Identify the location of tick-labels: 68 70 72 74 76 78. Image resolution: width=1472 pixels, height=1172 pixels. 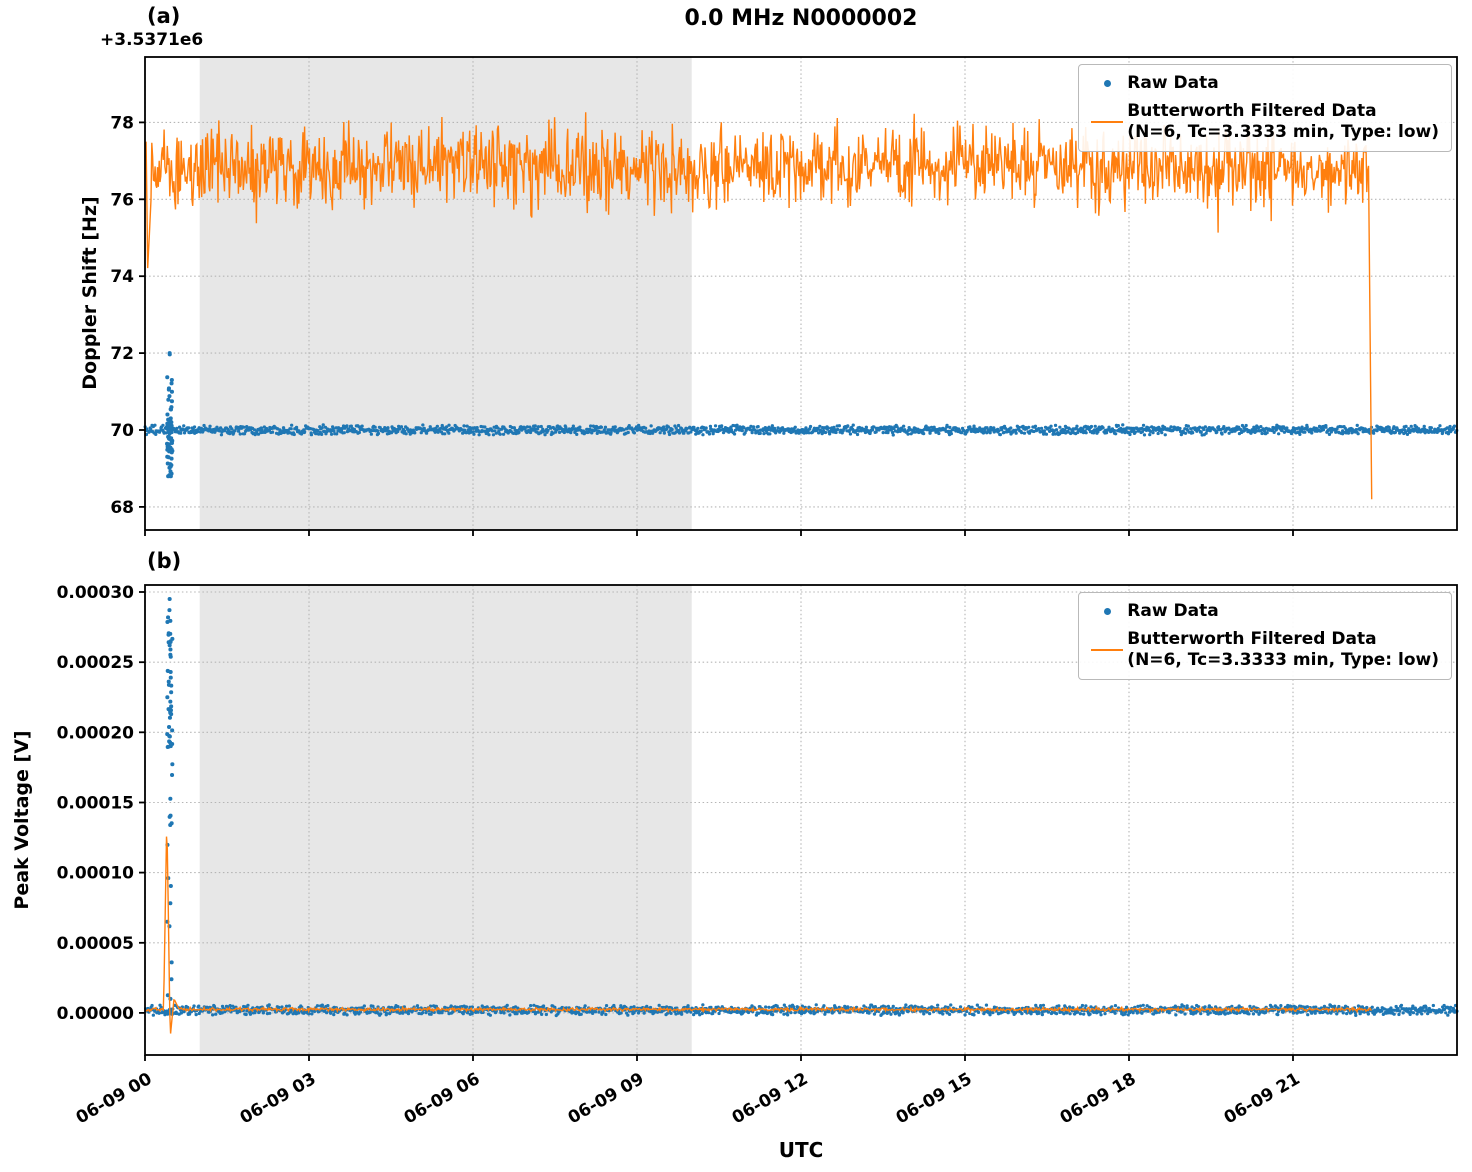
(122, 315).